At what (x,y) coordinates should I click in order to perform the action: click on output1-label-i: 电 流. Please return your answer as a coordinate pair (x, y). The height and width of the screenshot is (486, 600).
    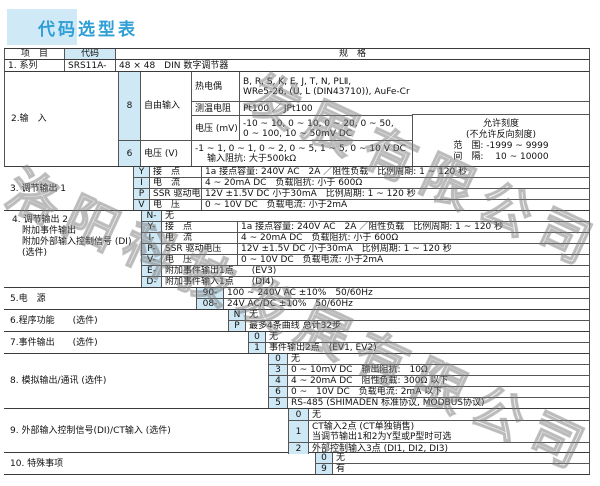
    Looking at the image, I should click on (175, 183).